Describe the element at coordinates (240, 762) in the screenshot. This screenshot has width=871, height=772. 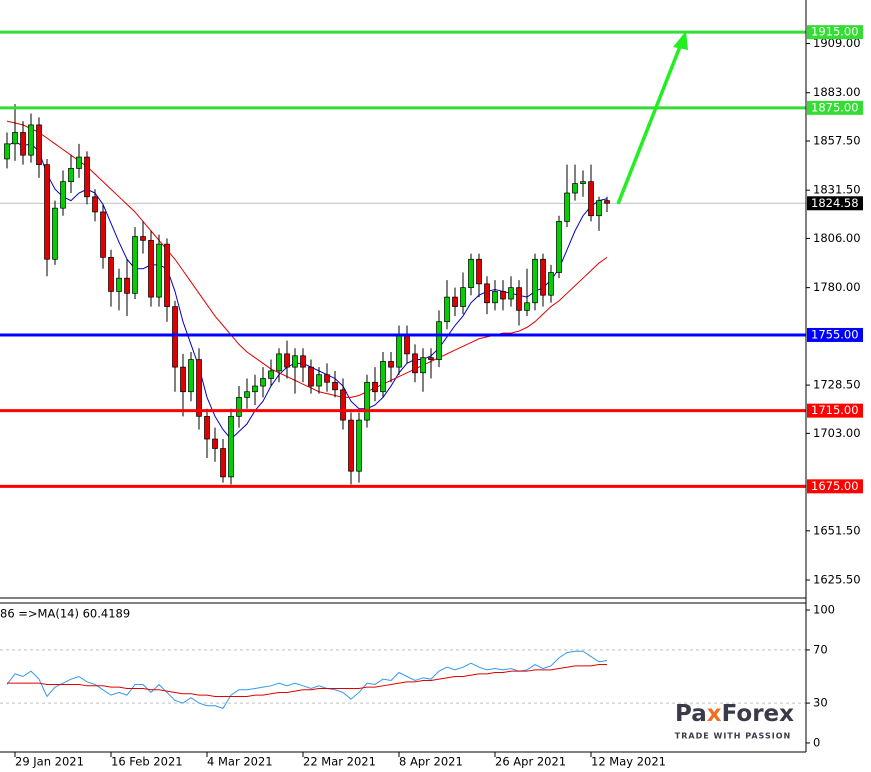
I see `x-tick-label: 4 Mar 2021` at that location.